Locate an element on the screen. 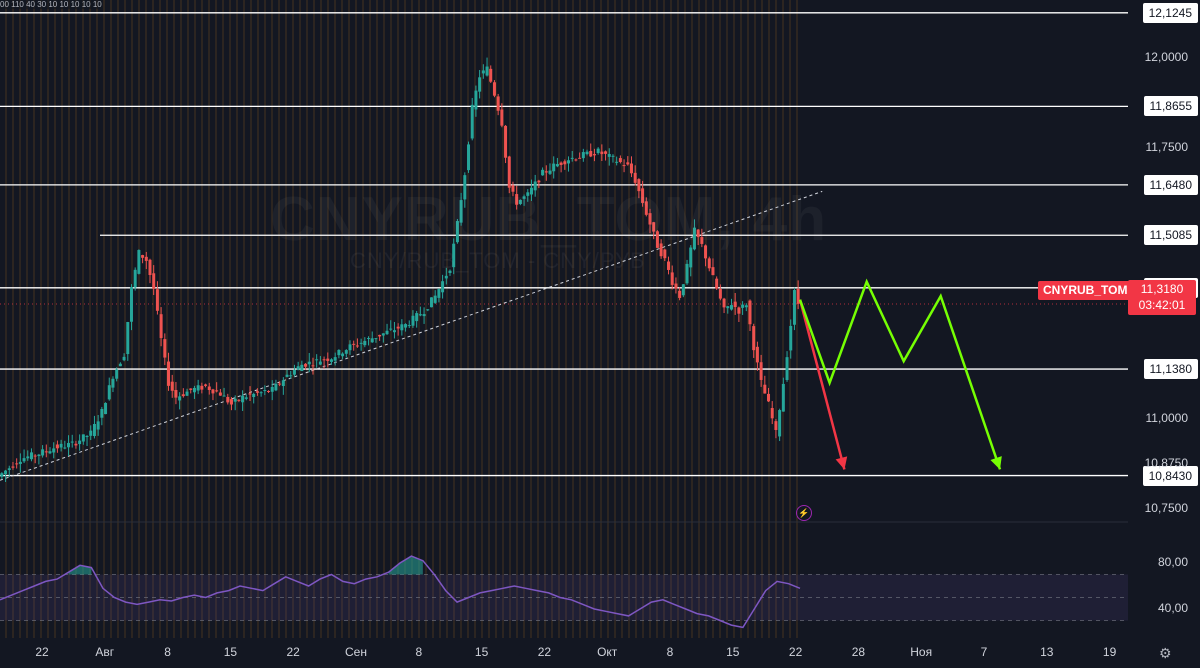 The image size is (1200, 668). level-price-label: 12,1245 is located at coordinates (1170, 12).